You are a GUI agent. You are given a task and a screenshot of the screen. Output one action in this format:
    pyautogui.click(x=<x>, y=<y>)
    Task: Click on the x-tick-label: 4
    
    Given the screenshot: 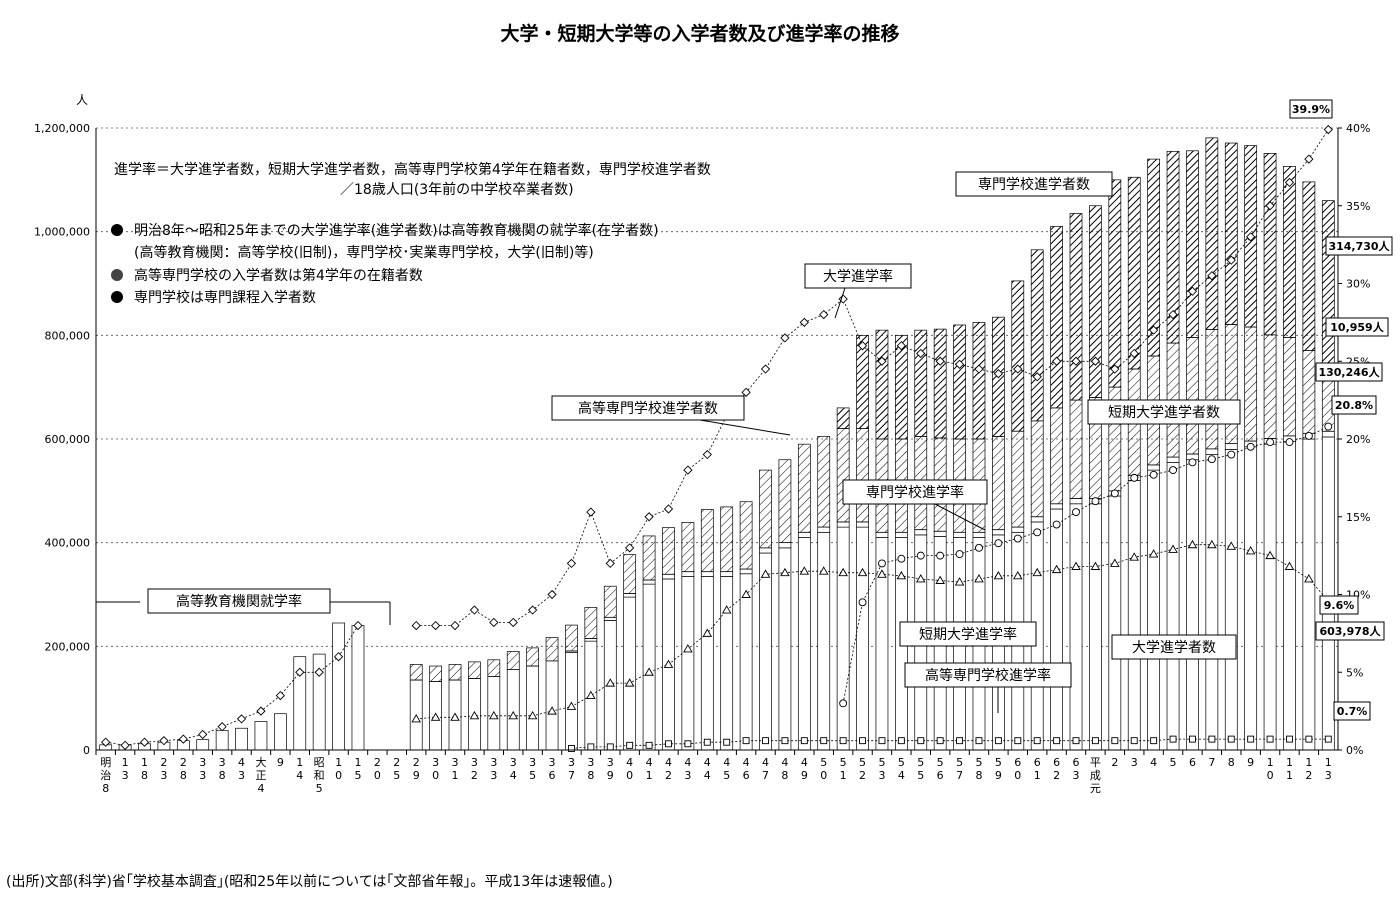 What is the action you would take?
    pyautogui.click(x=1153, y=762)
    